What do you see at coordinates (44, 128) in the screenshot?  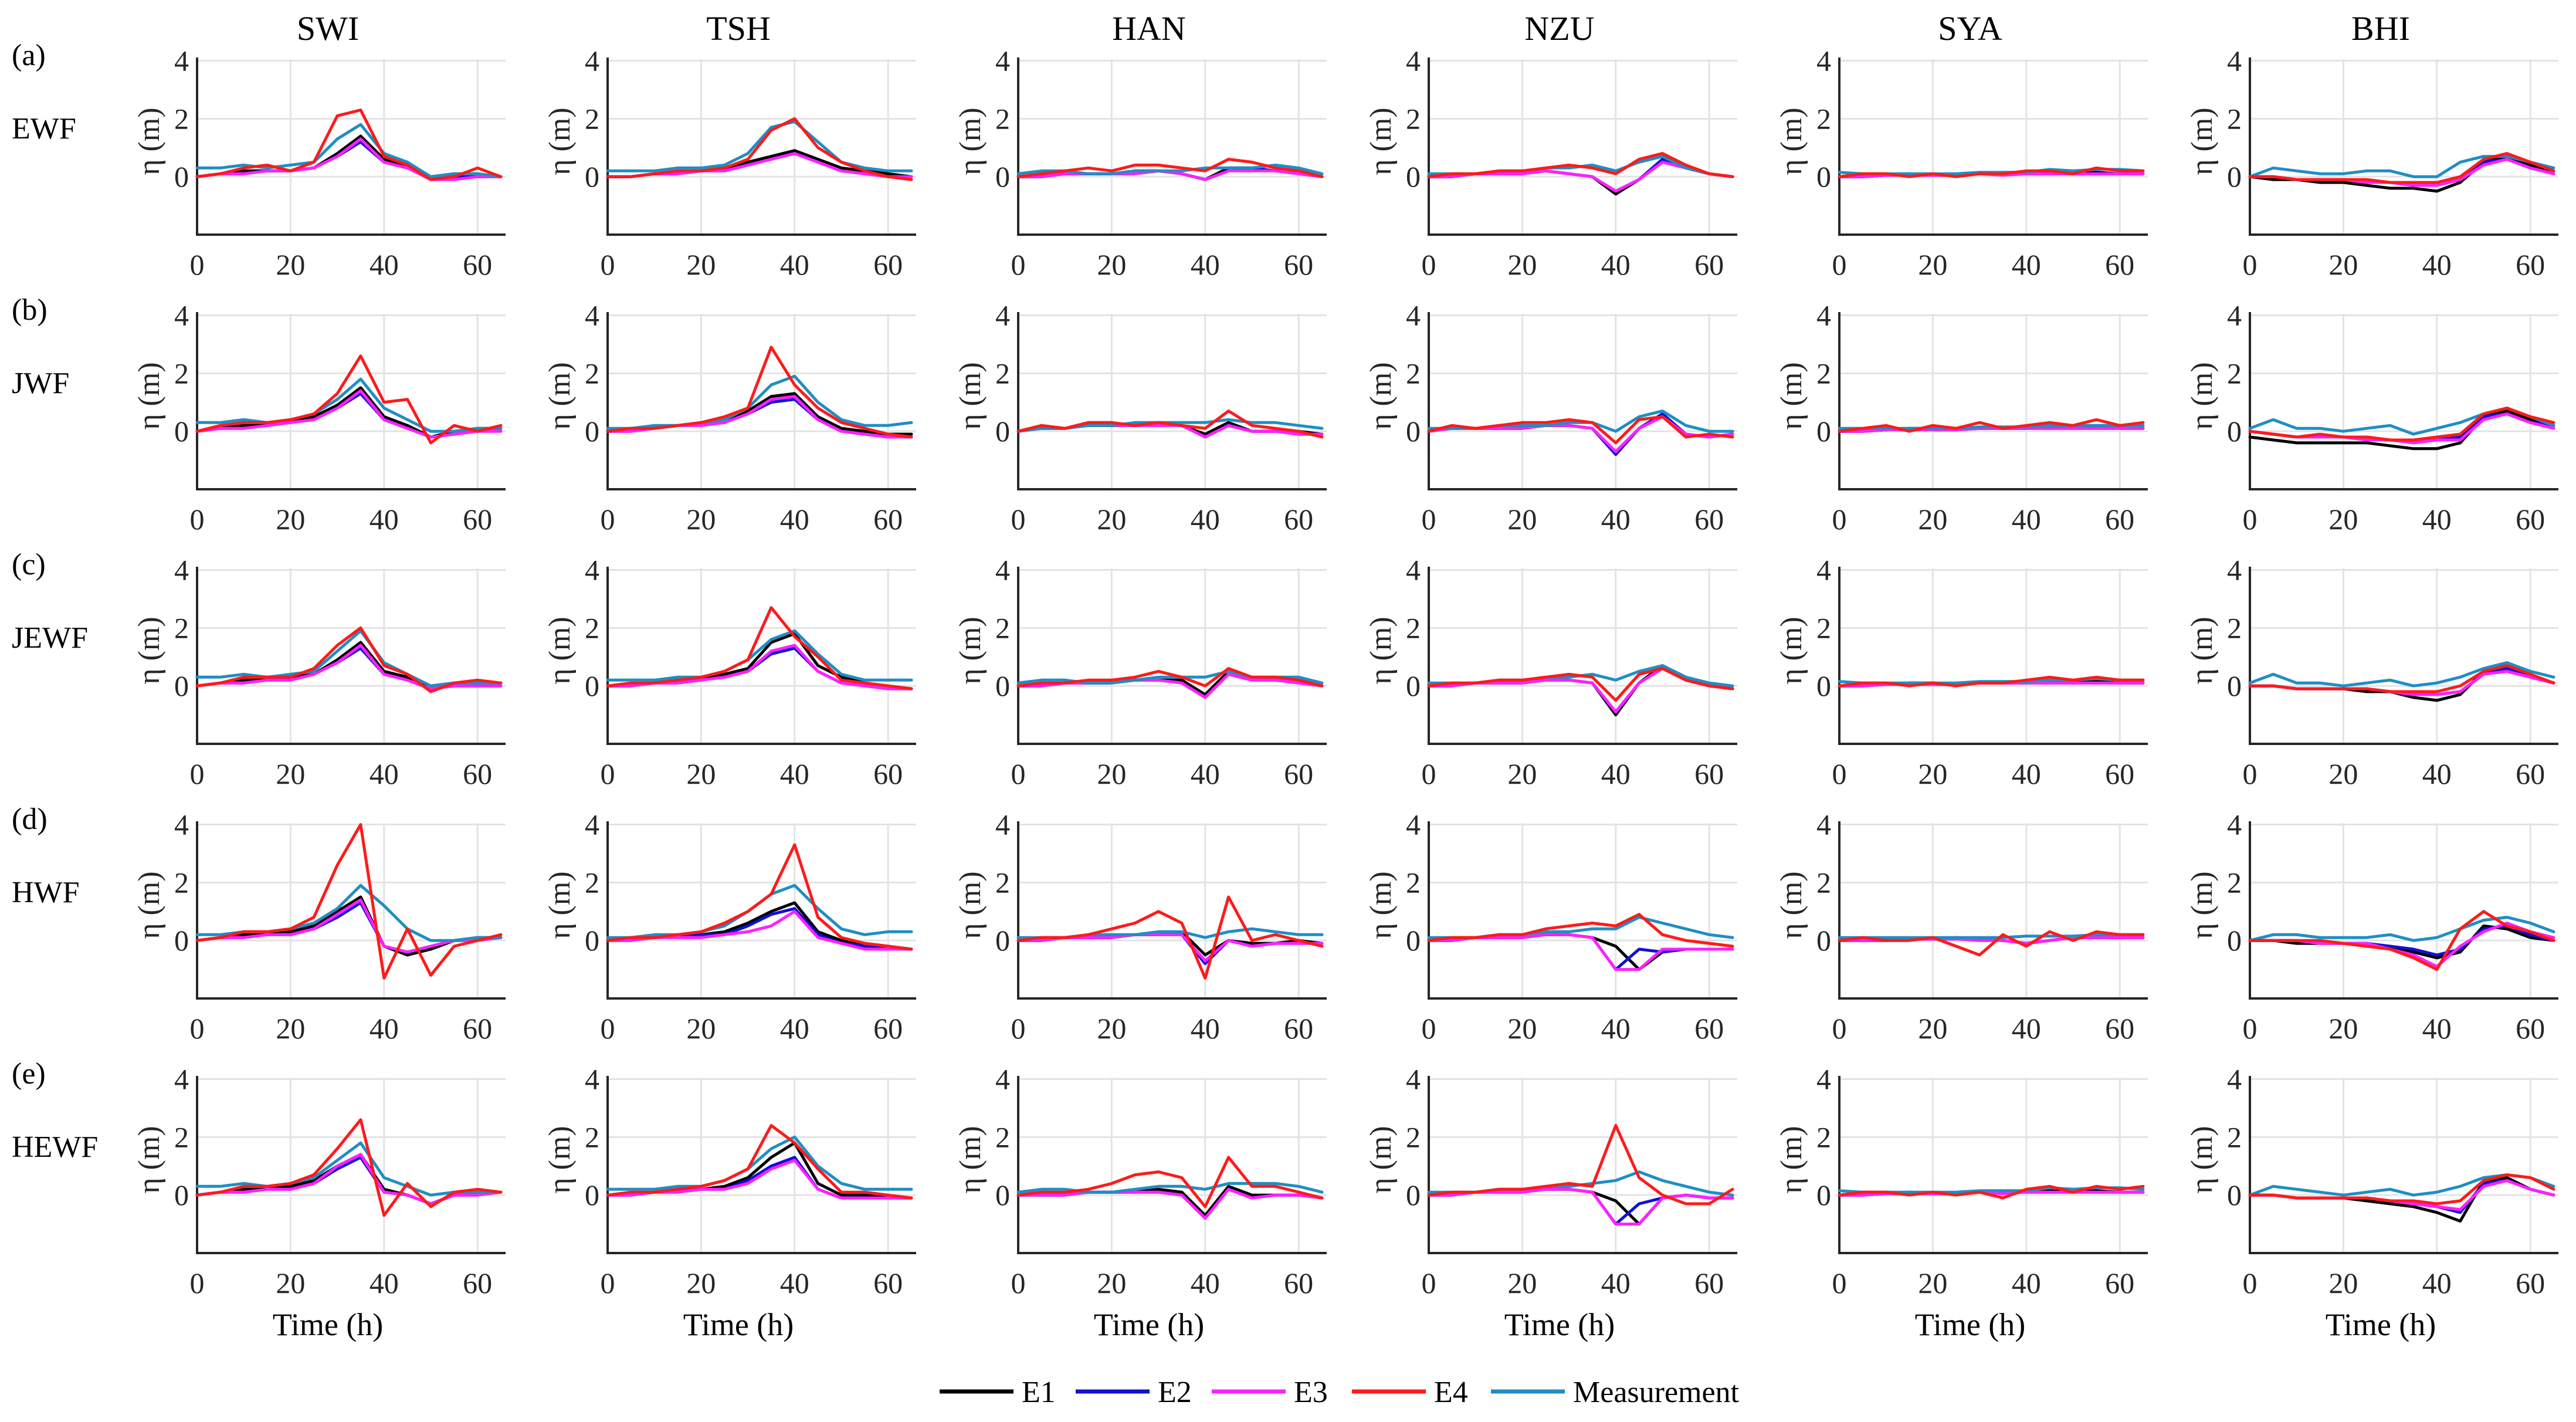 I see `row-label: EWF` at bounding box center [44, 128].